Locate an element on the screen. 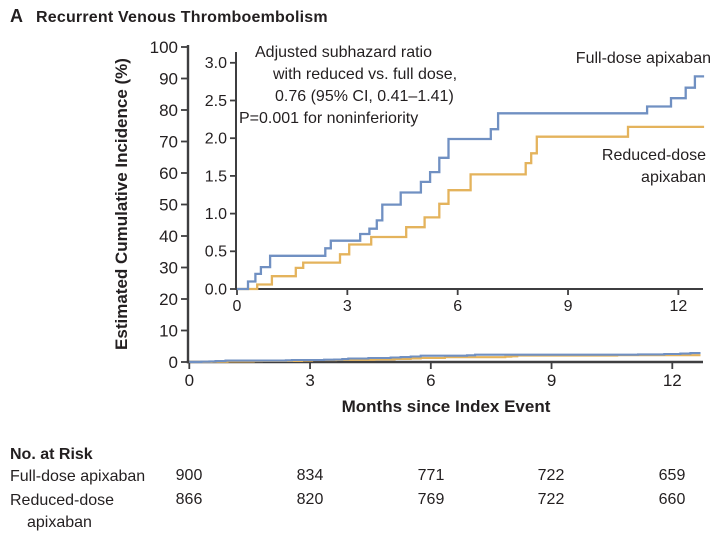 The height and width of the screenshot is (547, 721). main-y-tick-label: 90 is located at coordinates (168, 78).